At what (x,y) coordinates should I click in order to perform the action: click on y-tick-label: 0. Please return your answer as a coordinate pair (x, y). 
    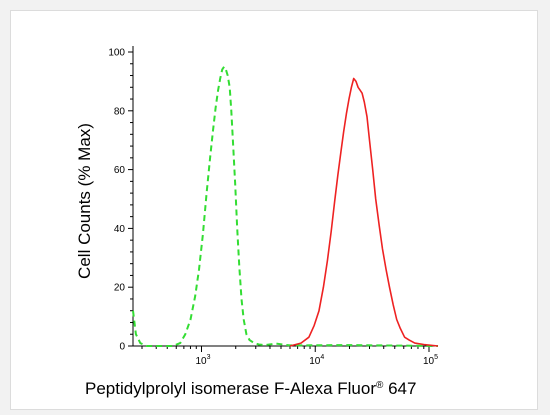
    Looking at the image, I should click on (122, 347).